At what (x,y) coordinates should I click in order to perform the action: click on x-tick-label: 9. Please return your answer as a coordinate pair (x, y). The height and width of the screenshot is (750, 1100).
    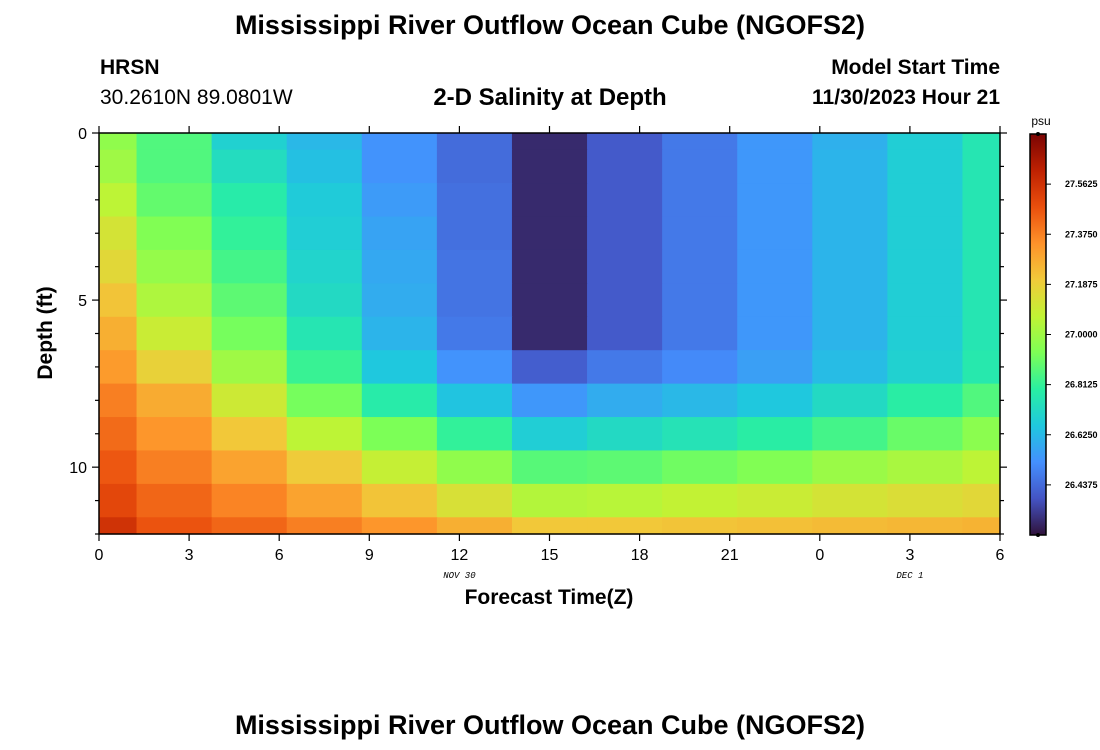
    Looking at the image, I should click on (369, 555).